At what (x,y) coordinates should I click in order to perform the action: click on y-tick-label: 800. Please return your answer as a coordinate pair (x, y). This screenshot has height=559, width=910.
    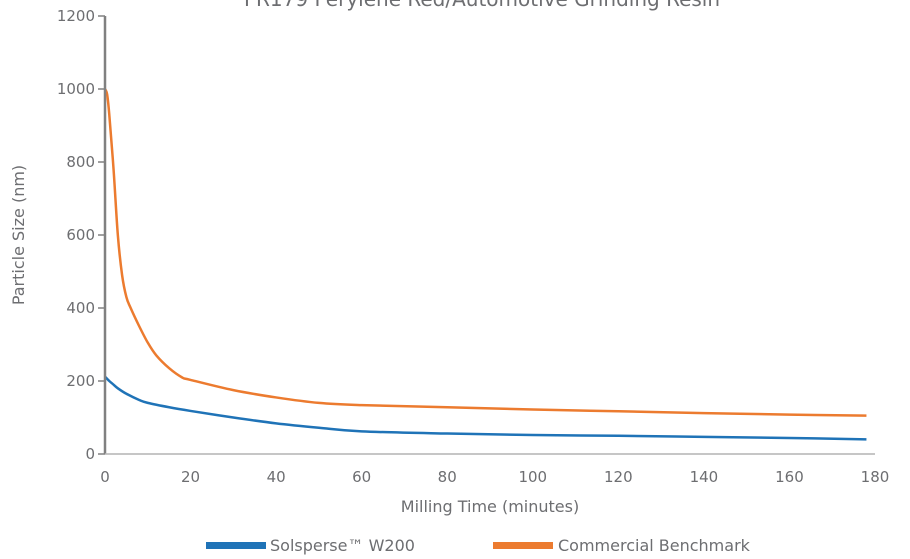
    Looking at the image, I should click on (80, 162).